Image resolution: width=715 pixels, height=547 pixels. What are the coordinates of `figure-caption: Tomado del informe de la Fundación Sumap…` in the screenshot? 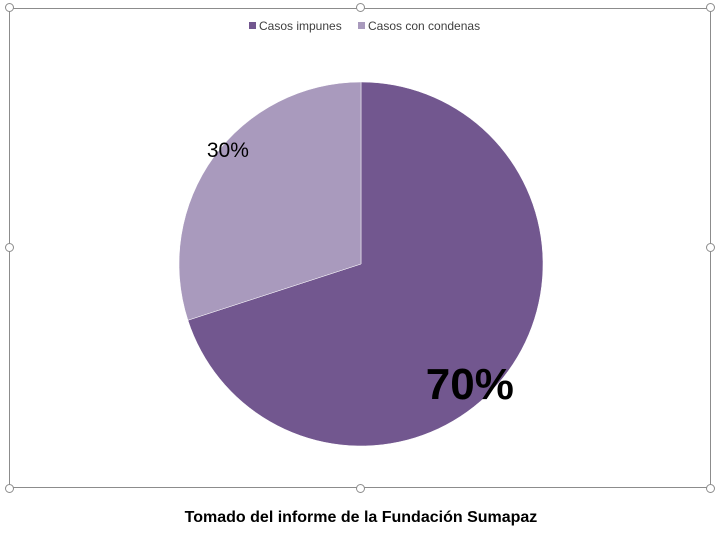 It's located at (361, 517).